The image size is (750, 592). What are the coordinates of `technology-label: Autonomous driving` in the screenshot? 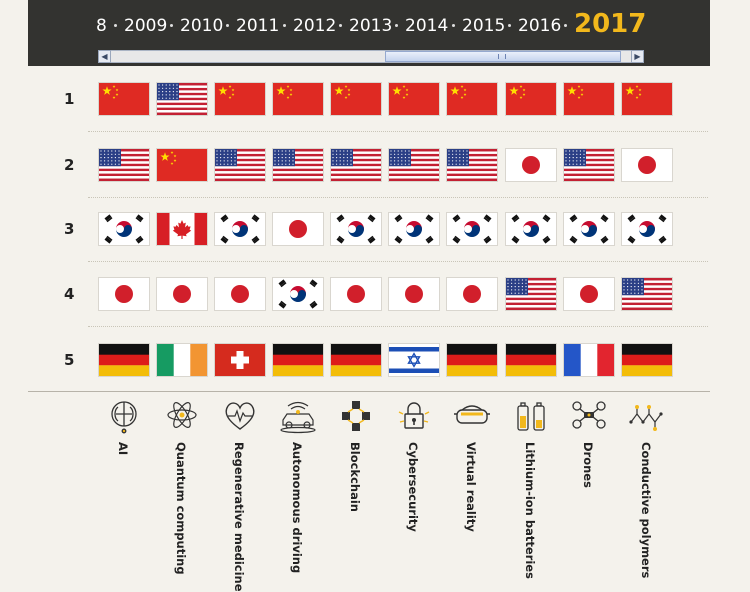 It's located at (297, 508).